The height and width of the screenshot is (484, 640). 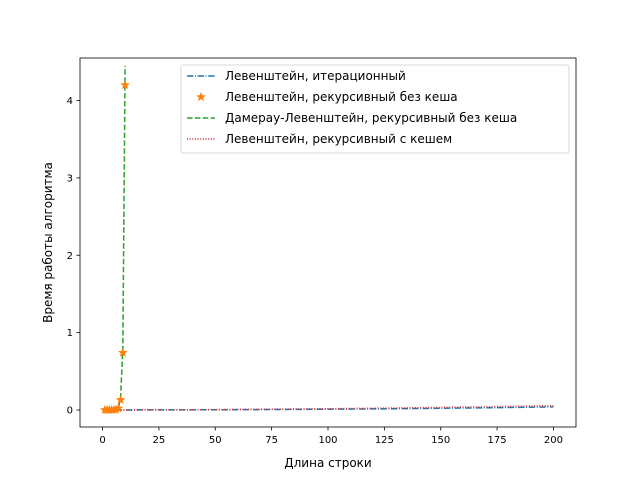 I want to click on legend-item: Левенштейн, итерационный, so click(x=296, y=76).